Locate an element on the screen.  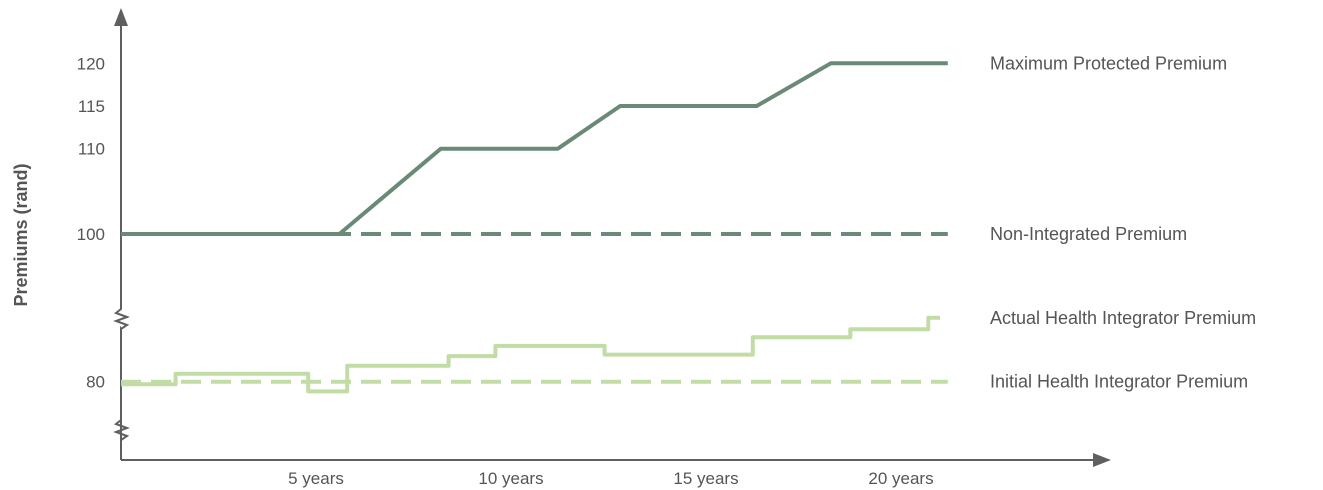
y-tick-label-80: 80 is located at coordinates (95, 382).